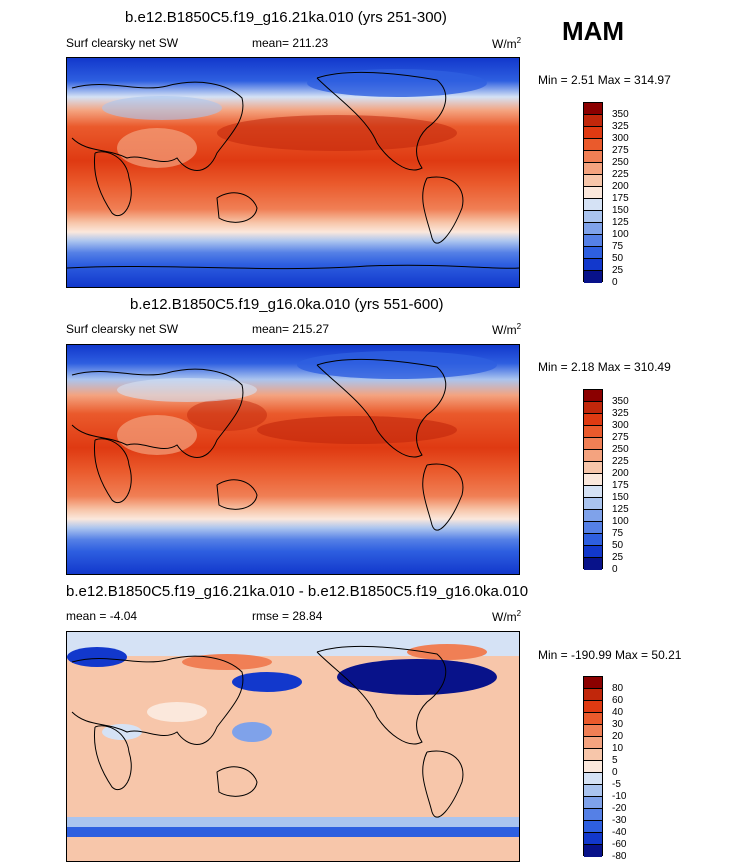 Image resolution: width=733 pixels, height=866 pixels. Describe the element at coordinates (287, 616) in the screenshot. I see `panel-3-rmse: rmse = 28.84` at that location.